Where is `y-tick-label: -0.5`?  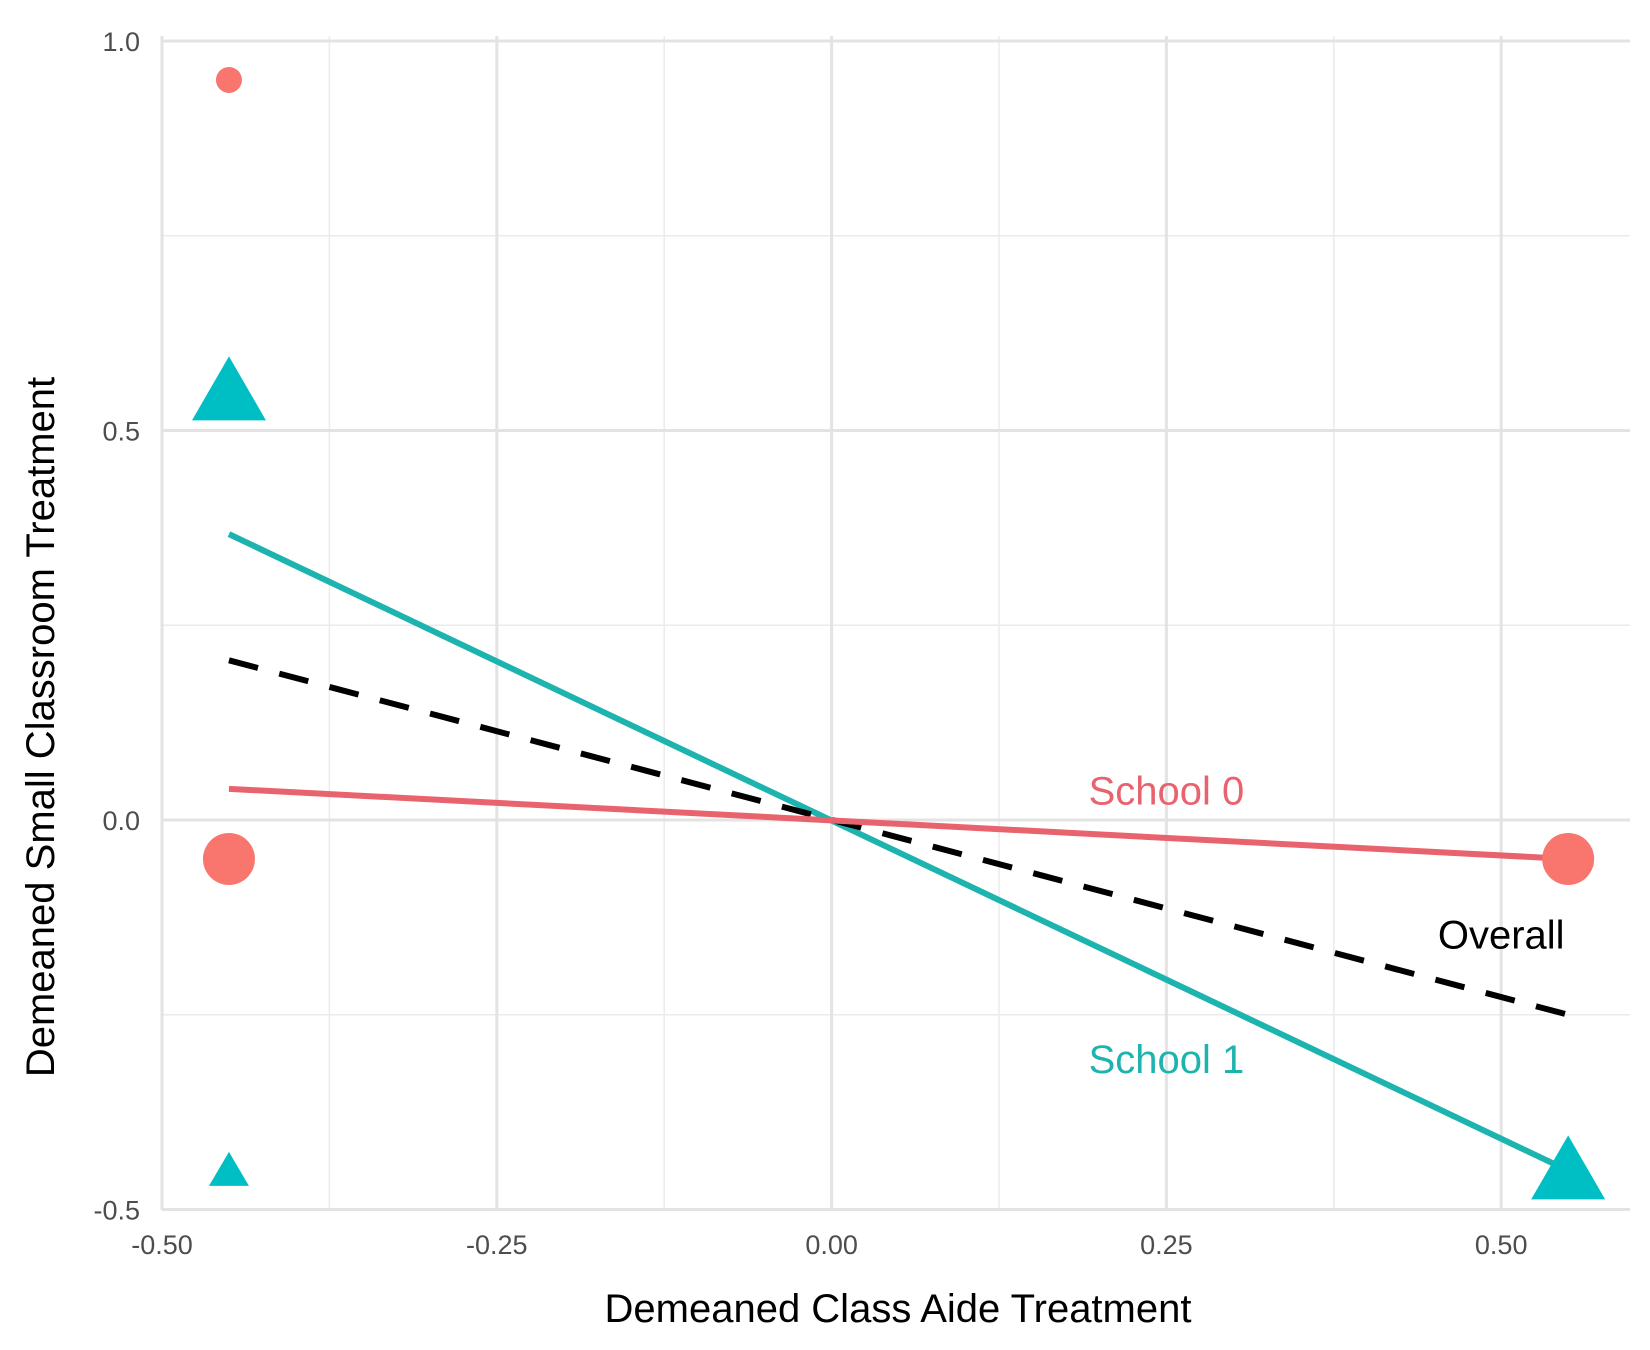
y-tick-label: -0.5 is located at coordinates (116, 1211).